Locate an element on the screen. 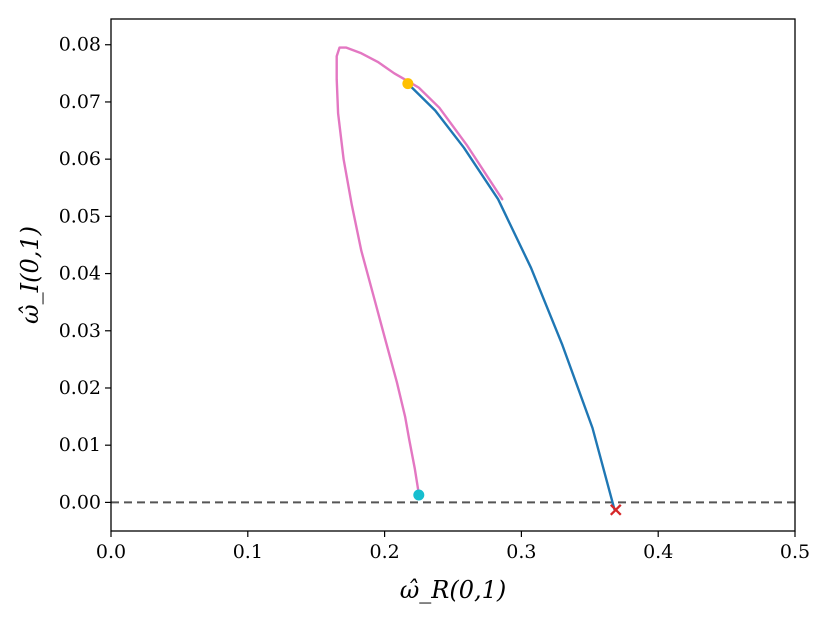 The width and height of the screenshot is (830, 623). x-tick-label: 0.3 is located at coordinates (521, 552).